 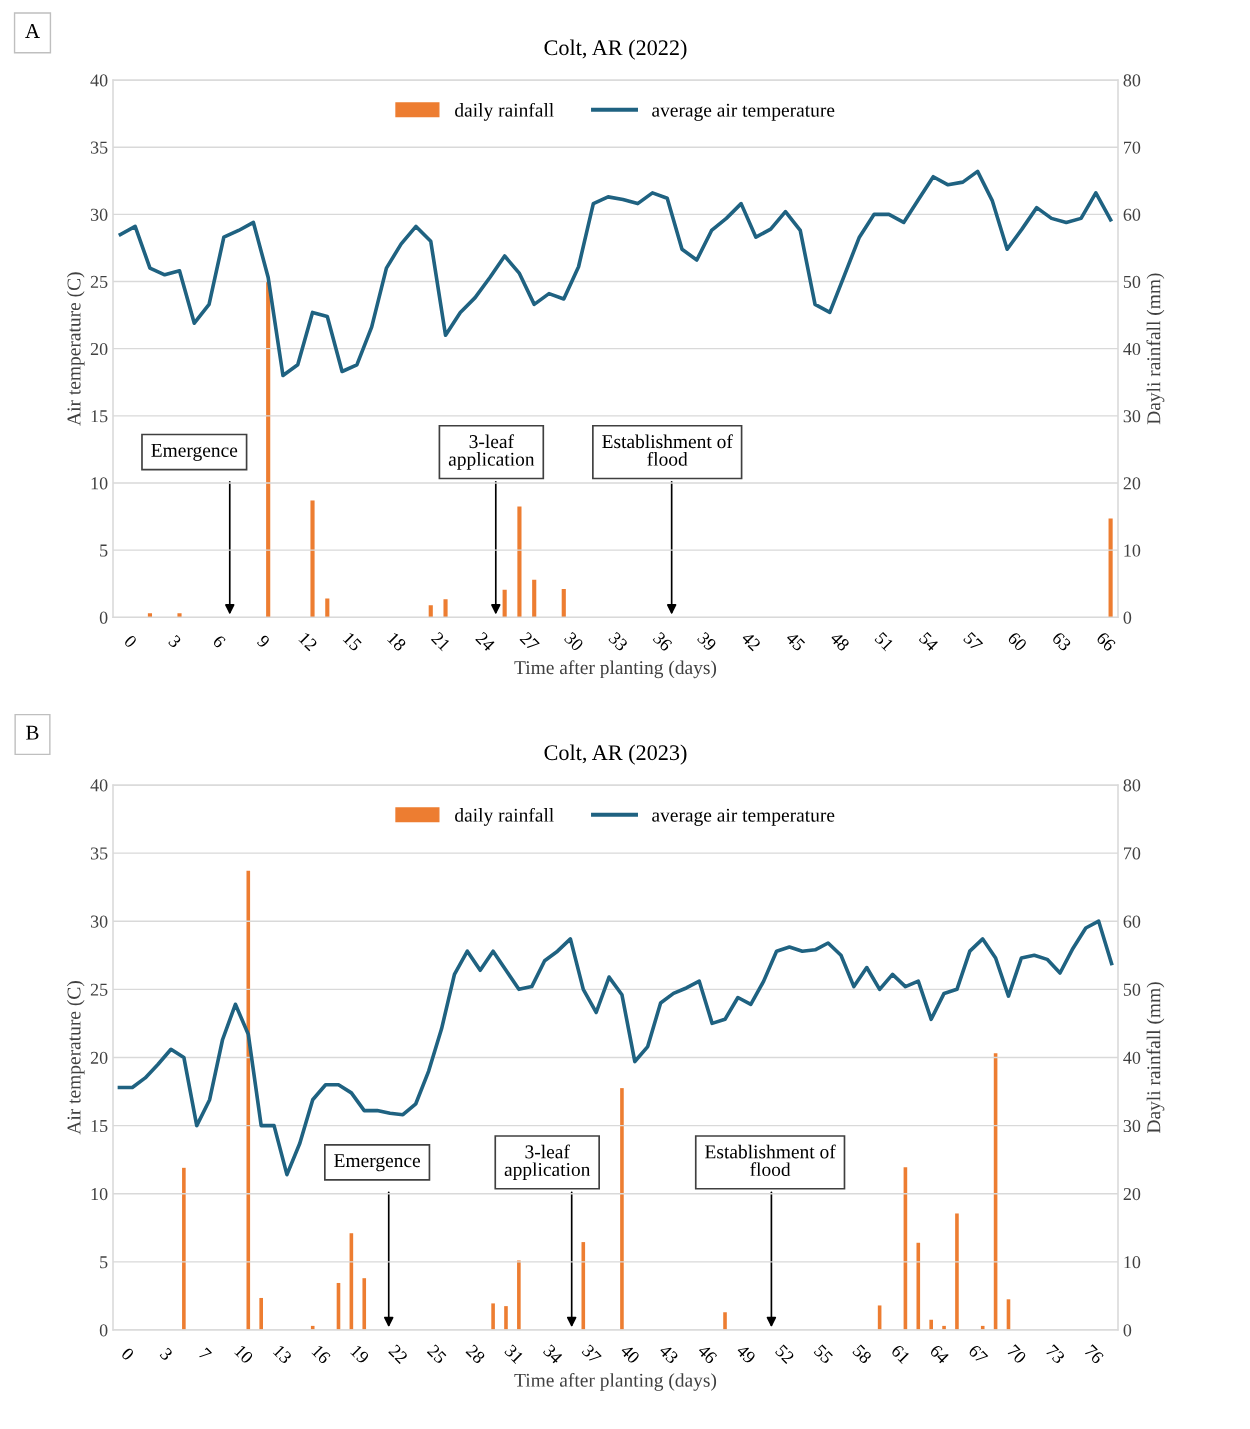 What do you see at coordinates (1132, 80) in the screenshot?
I see `y2-tick-label: 80` at bounding box center [1132, 80].